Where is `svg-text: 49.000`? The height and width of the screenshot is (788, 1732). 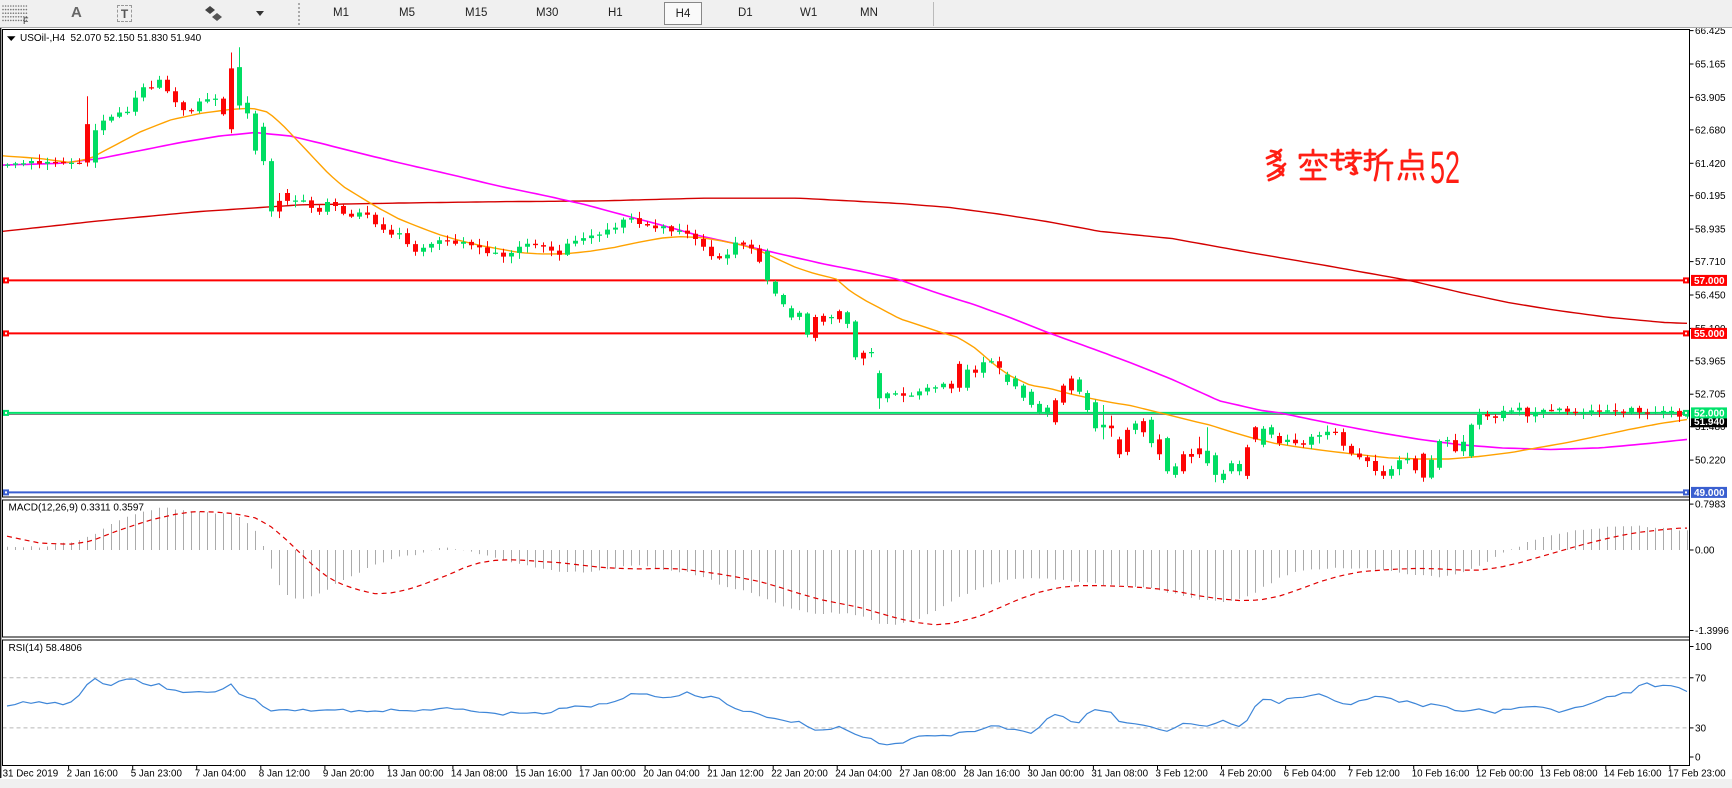 svg-text: 49.000 is located at coordinates (1709, 493).